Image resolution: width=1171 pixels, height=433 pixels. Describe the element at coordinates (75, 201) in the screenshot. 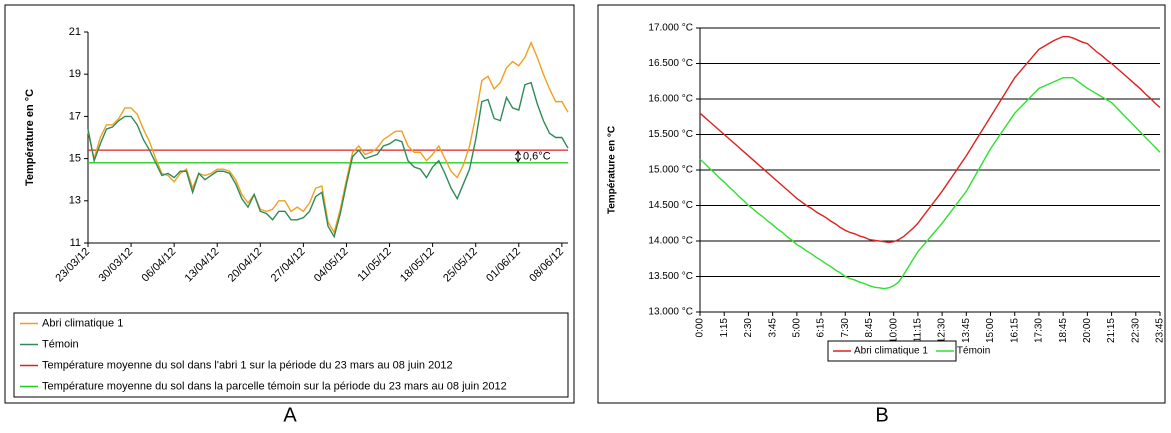

I see `y-tick-label: 13` at that location.